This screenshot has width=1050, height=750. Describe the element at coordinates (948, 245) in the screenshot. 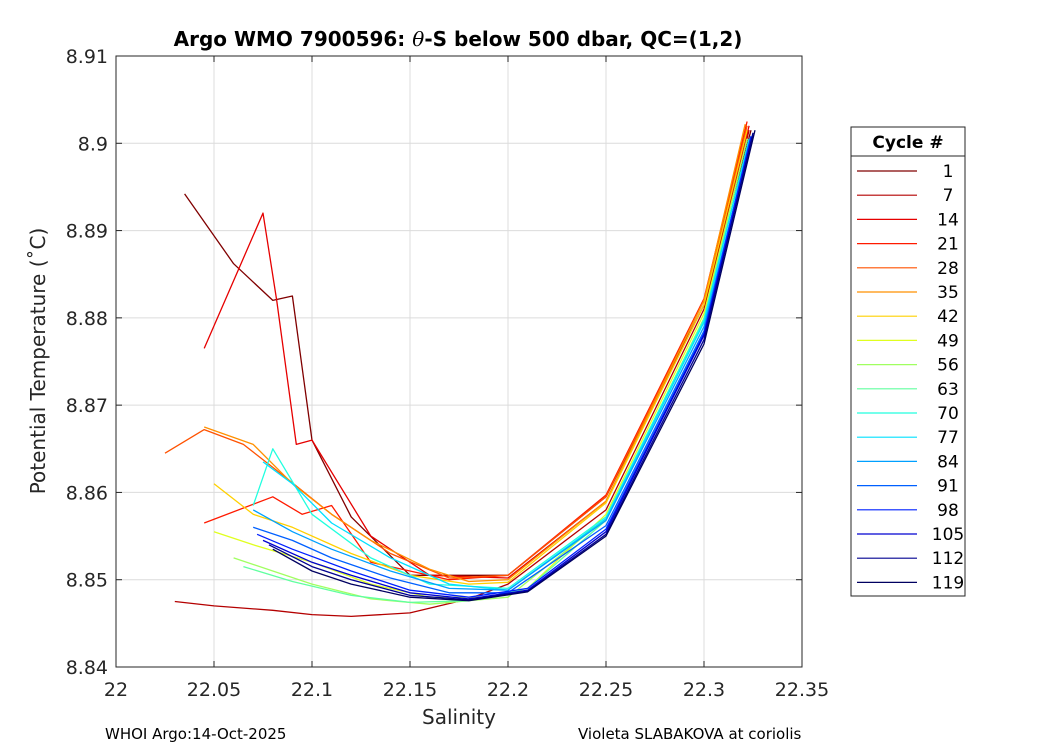

I see `legend-label-21: 21` at that location.